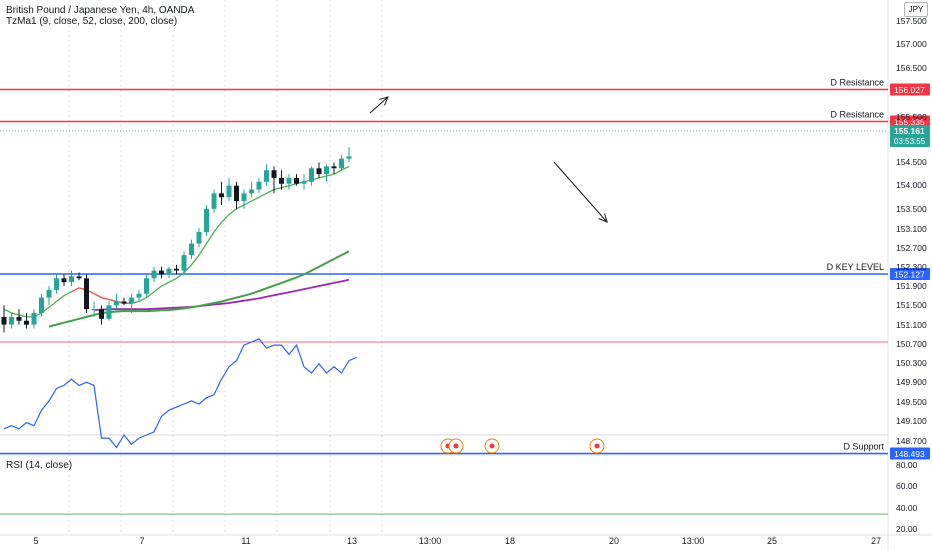 This screenshot has height=550, width=932. Describe the element at coordinates (176, 241) in the screenshot. I see `ma-fast-line` at that location.